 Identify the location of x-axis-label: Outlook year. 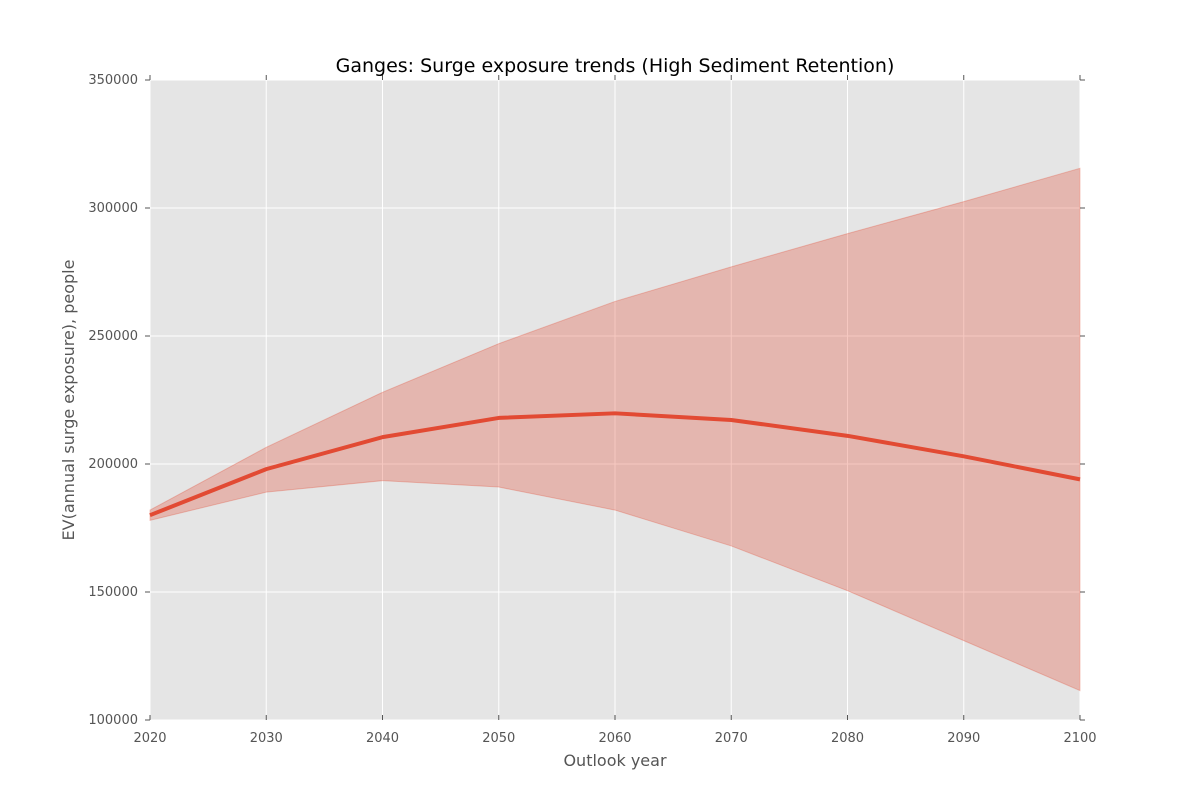
(615, 760).